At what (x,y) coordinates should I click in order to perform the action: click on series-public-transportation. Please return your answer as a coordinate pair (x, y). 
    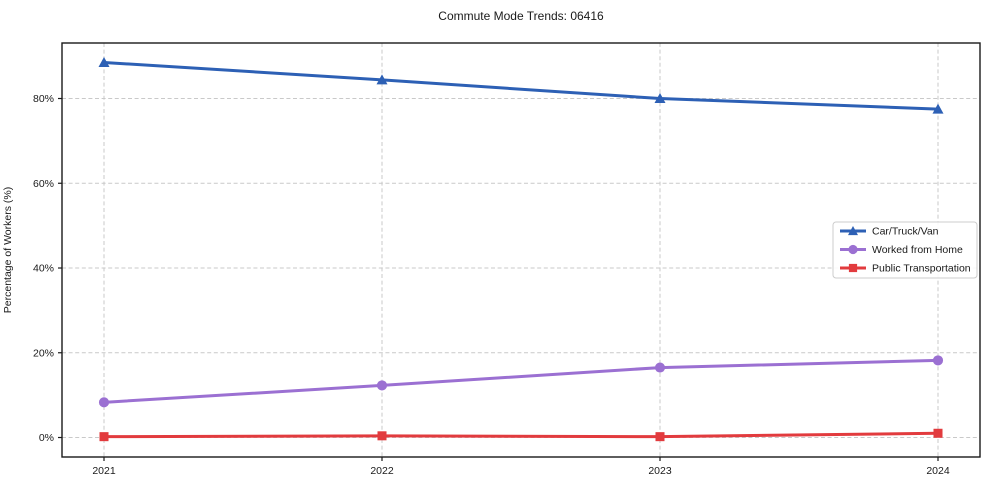
    Looking at the image, I should click on (521, 435).